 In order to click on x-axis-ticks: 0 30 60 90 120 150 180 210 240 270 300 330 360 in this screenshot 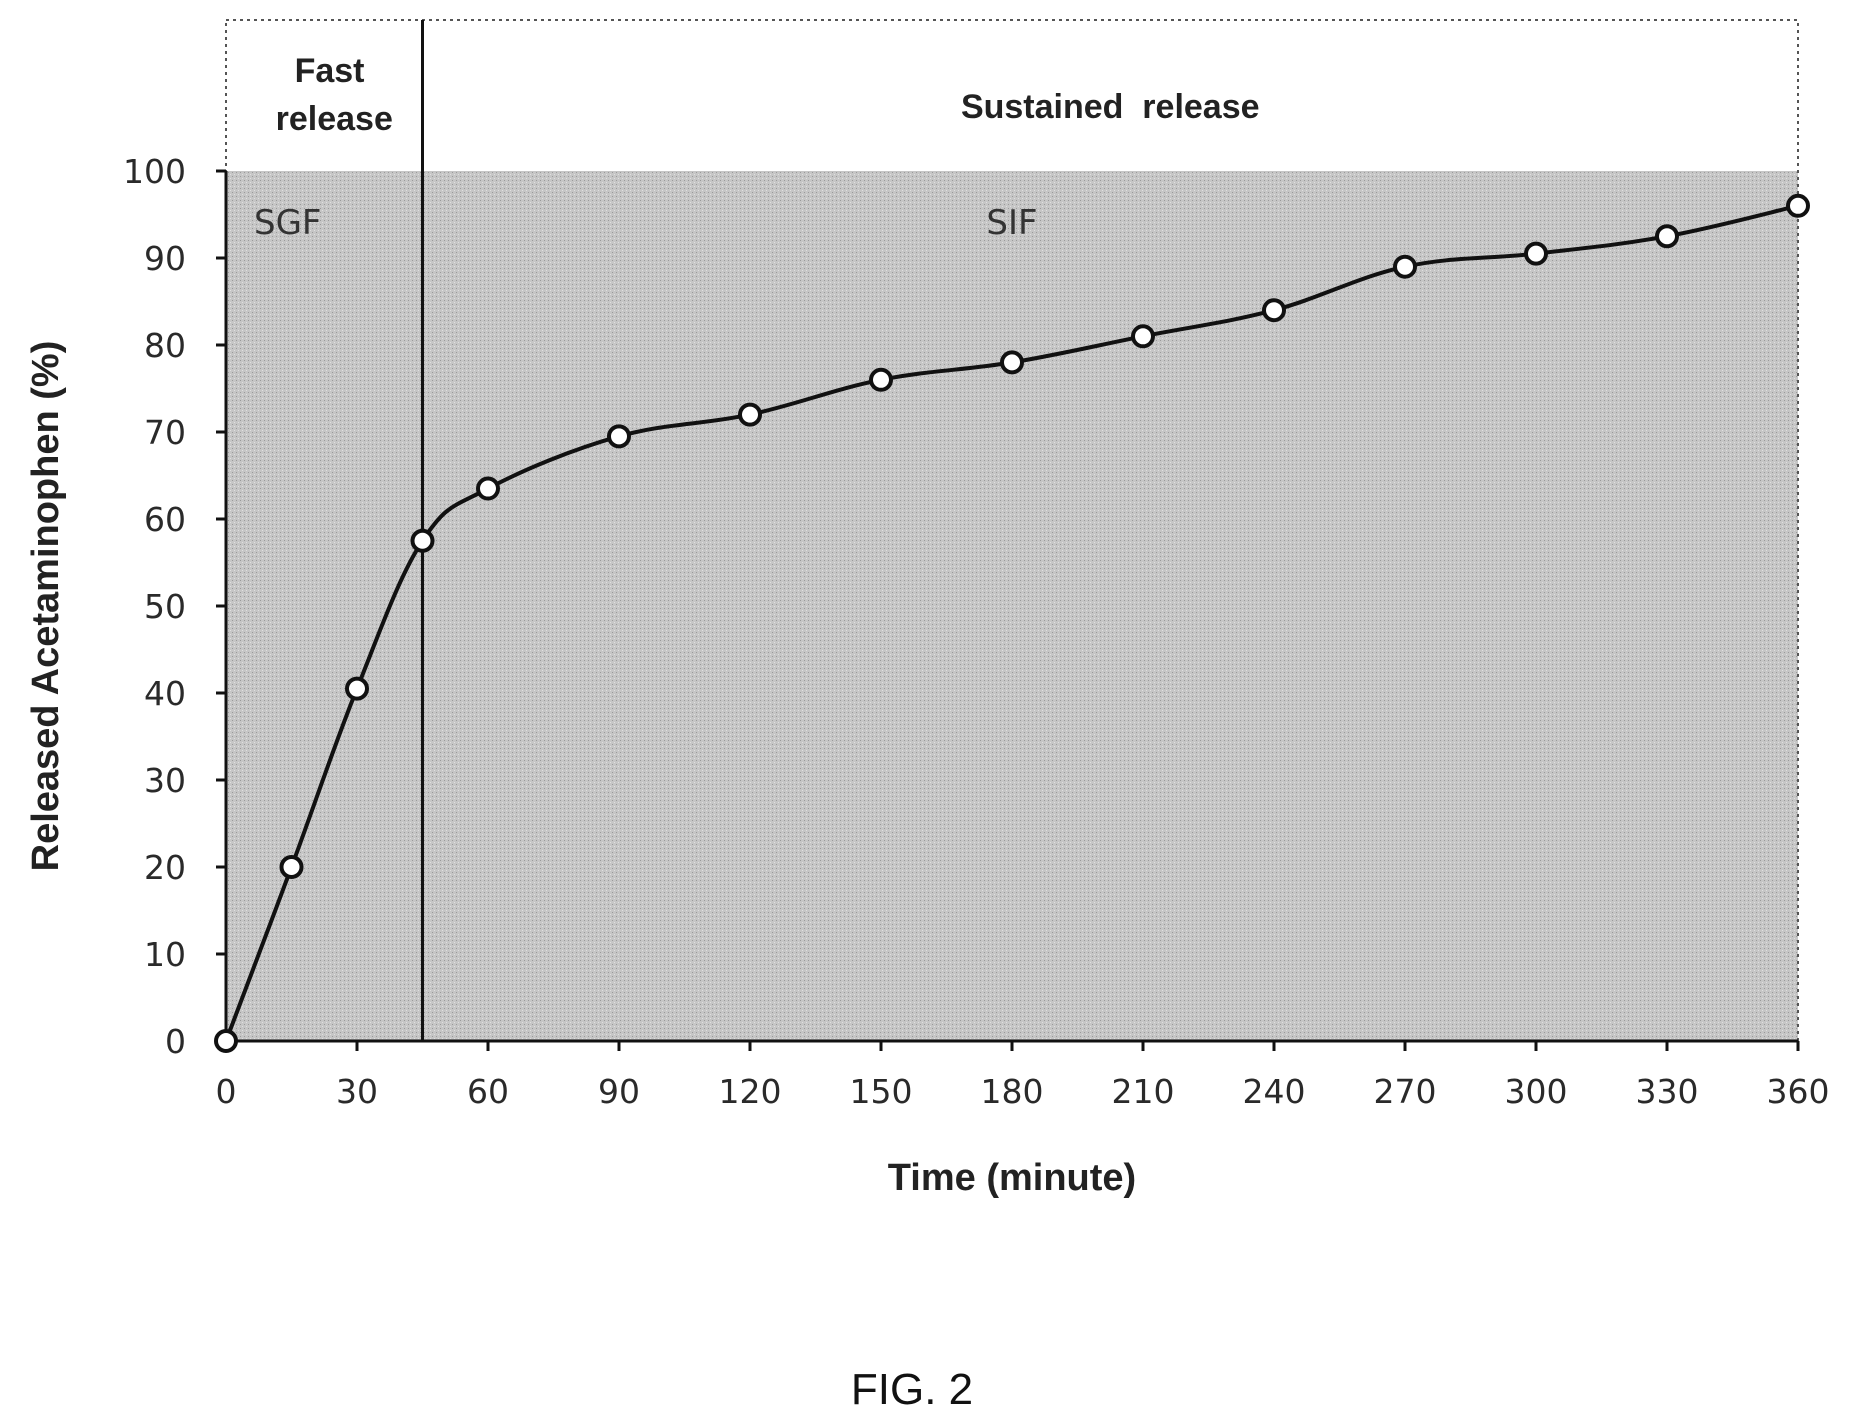, I will do `click(1023, 1076)`.